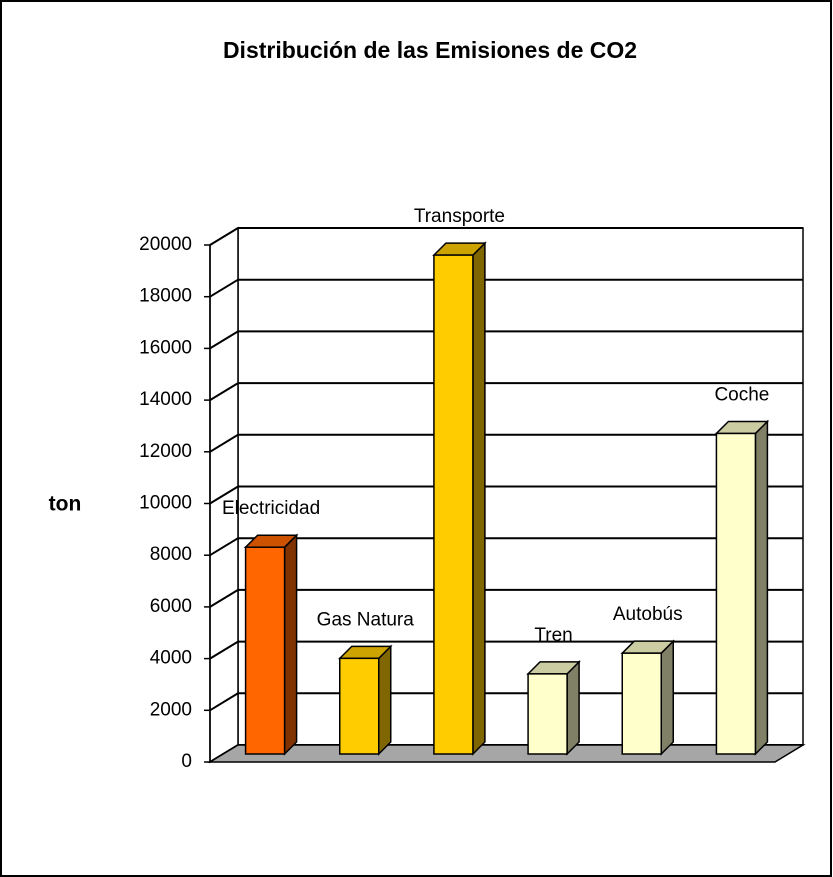  Describe the element at coordinates (171, 606) in the screenshot. I see `y-tick-label: 6000` at that location.